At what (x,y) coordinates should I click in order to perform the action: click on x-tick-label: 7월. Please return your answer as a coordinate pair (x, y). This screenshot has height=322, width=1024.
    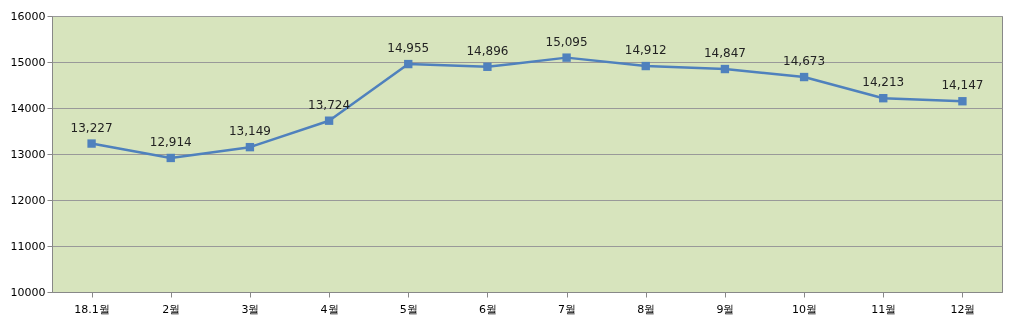
    Looking at the image, I should click on (567, 309).